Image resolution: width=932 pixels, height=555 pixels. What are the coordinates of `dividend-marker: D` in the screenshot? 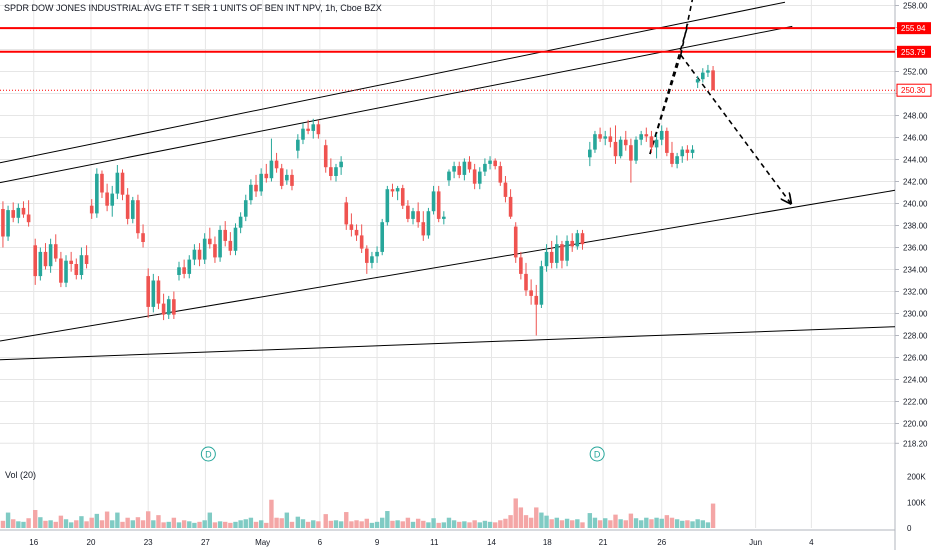 It's located at (597, 454).